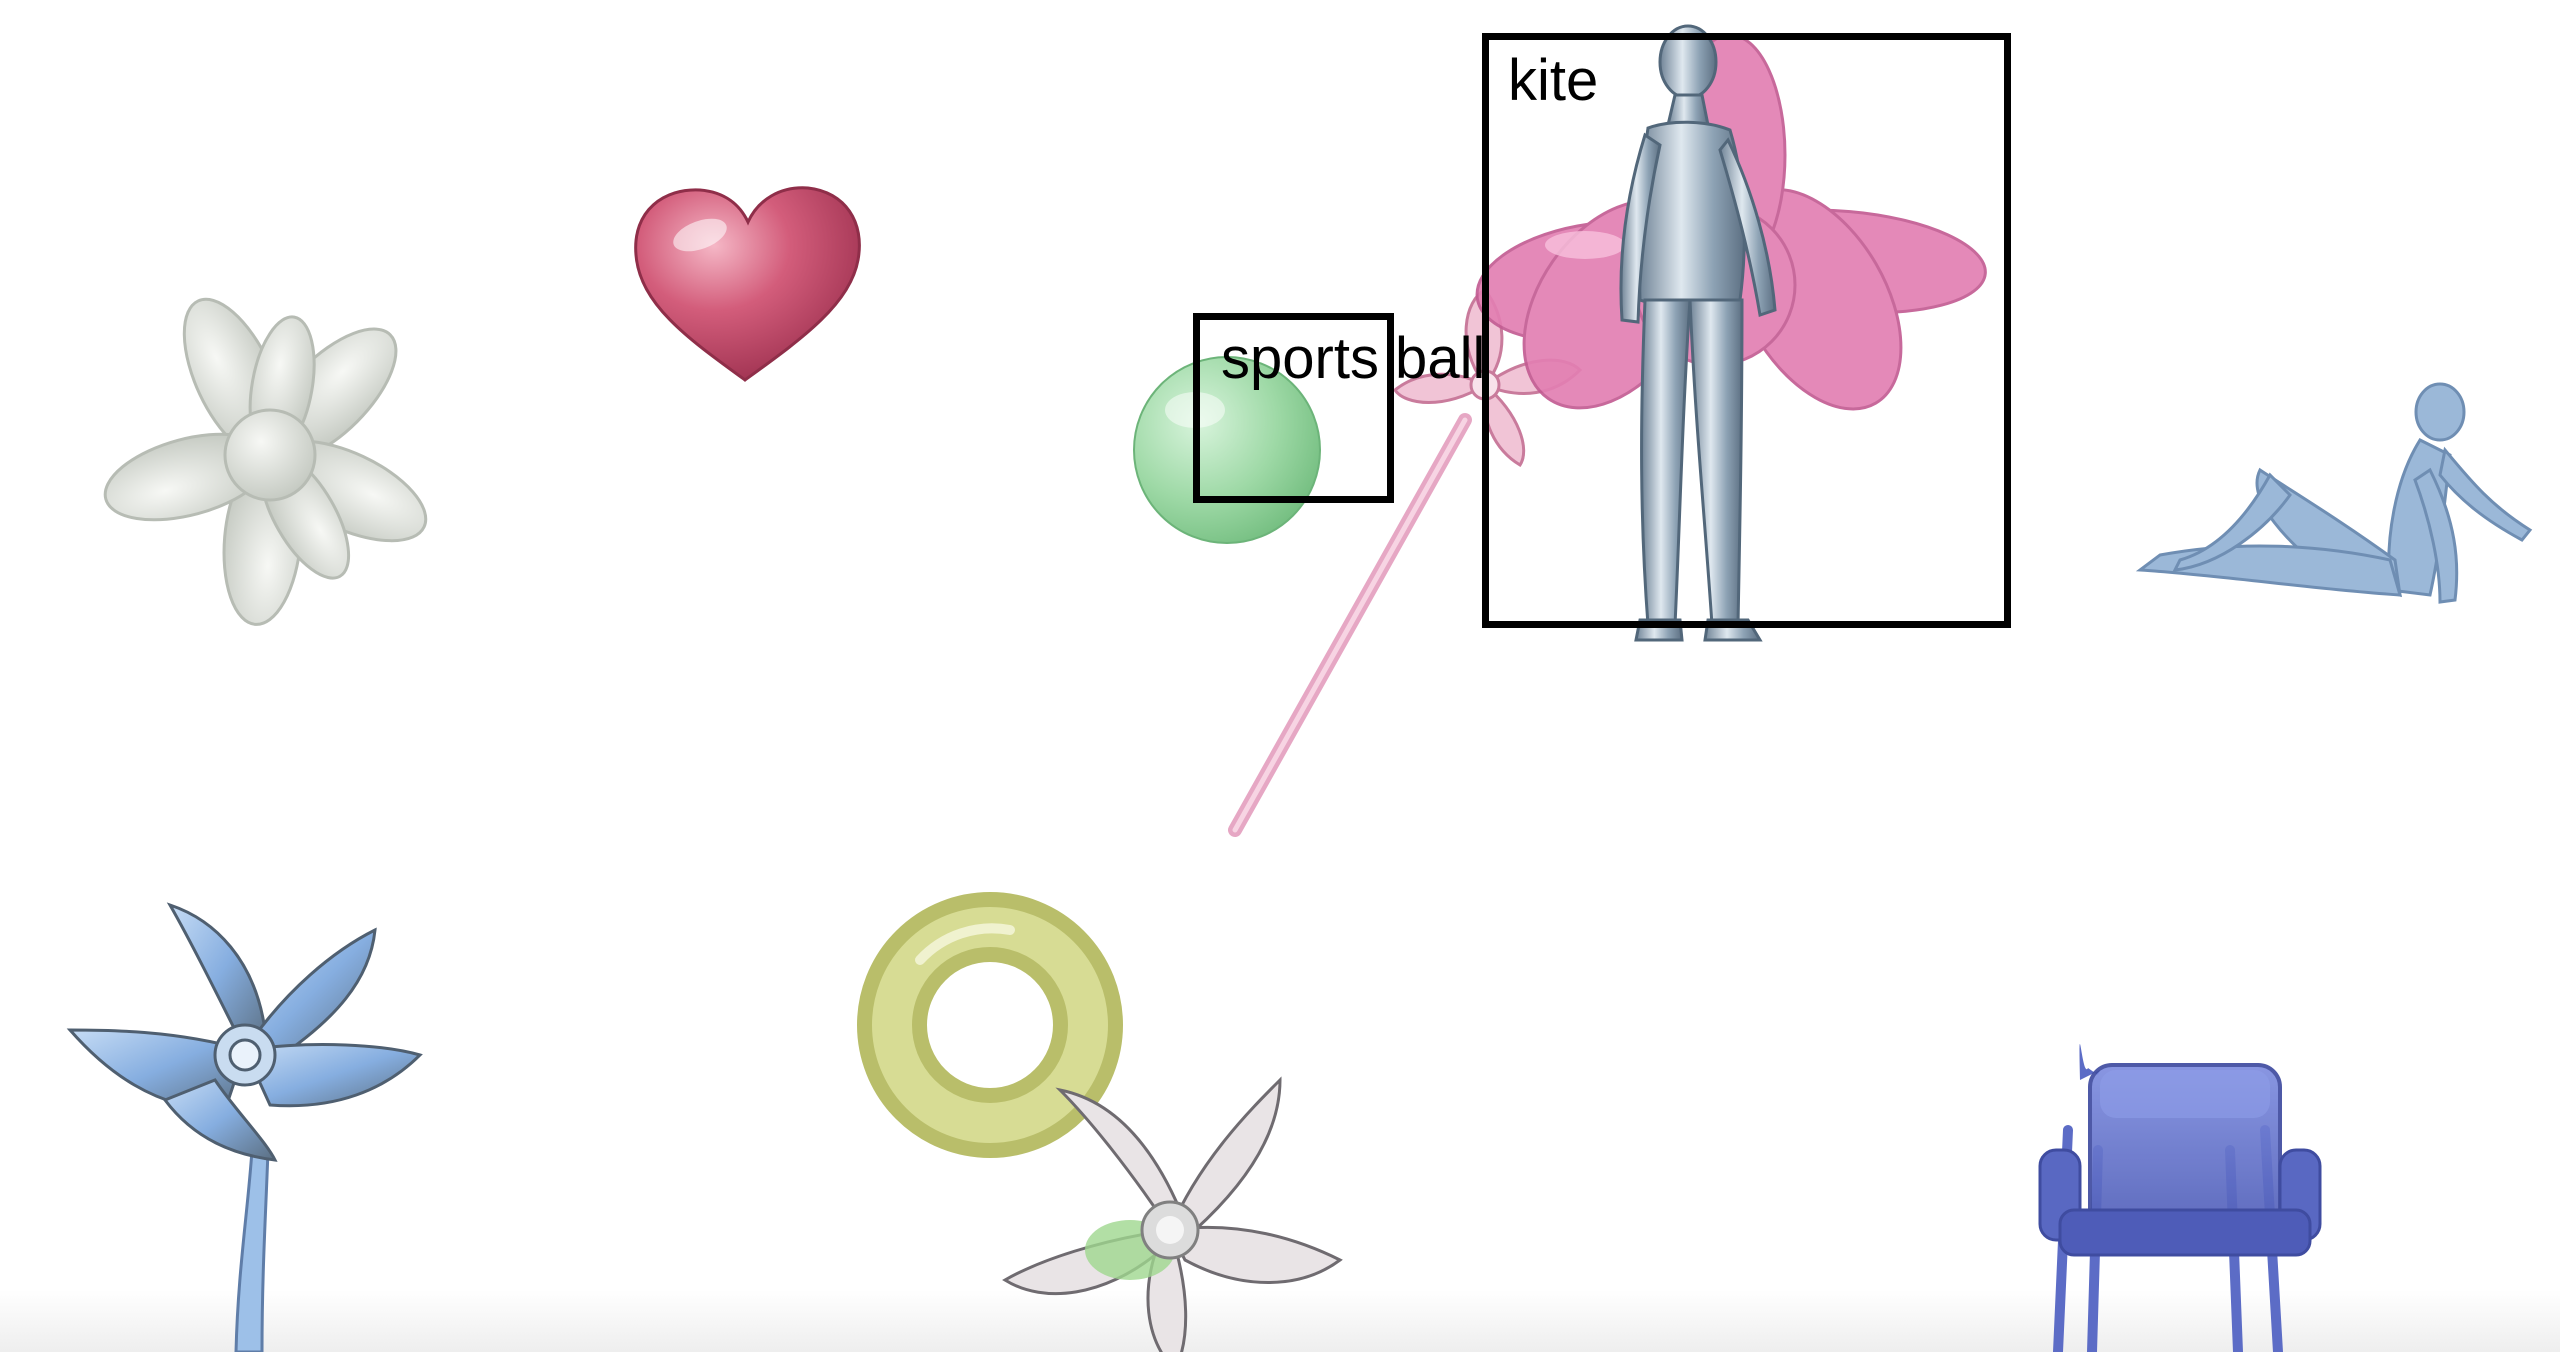  I want to click on white-star-flower, so click(1172, 1216).